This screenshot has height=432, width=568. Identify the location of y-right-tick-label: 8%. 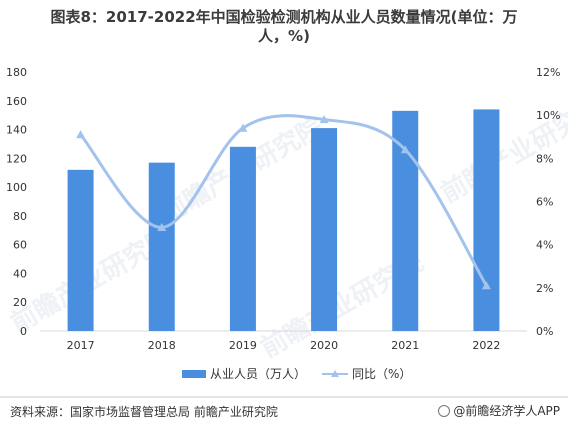
(544, 158).